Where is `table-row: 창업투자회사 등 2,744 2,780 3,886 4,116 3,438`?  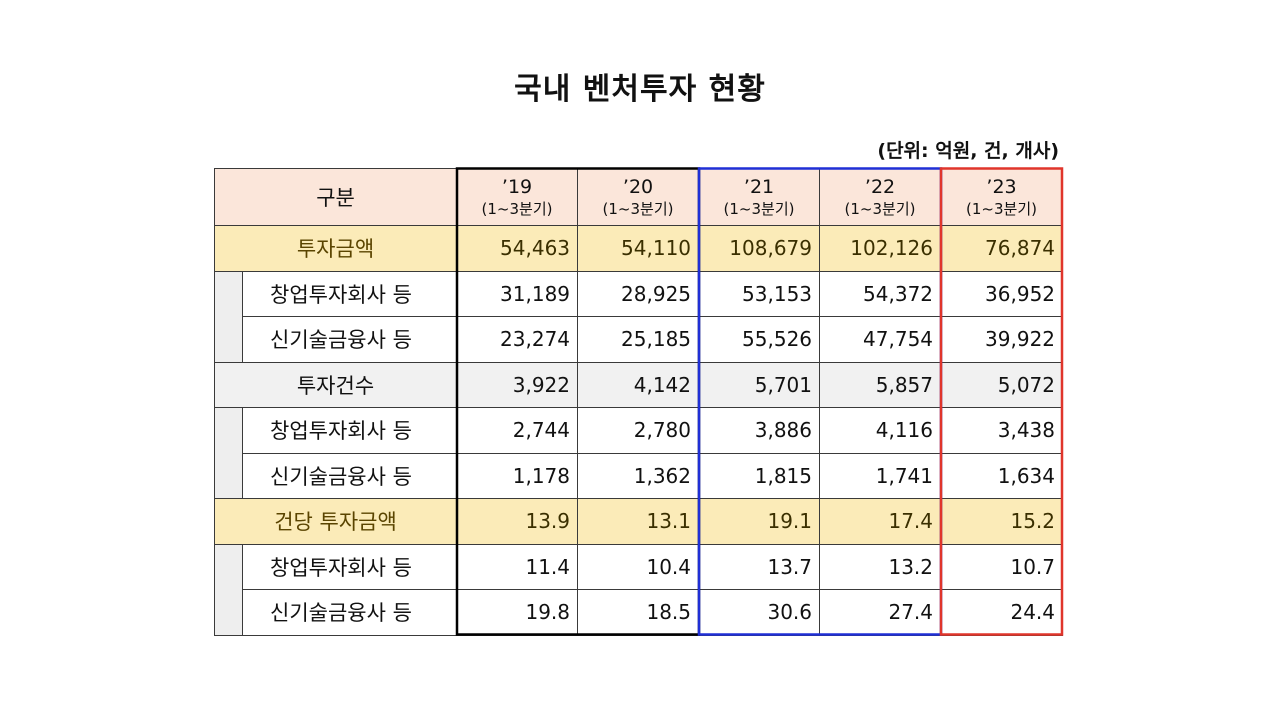
table-row: 창업투자회사 등 2,744 2,780 3,886 4,116 3,438 is located at coordinates (639, 453).